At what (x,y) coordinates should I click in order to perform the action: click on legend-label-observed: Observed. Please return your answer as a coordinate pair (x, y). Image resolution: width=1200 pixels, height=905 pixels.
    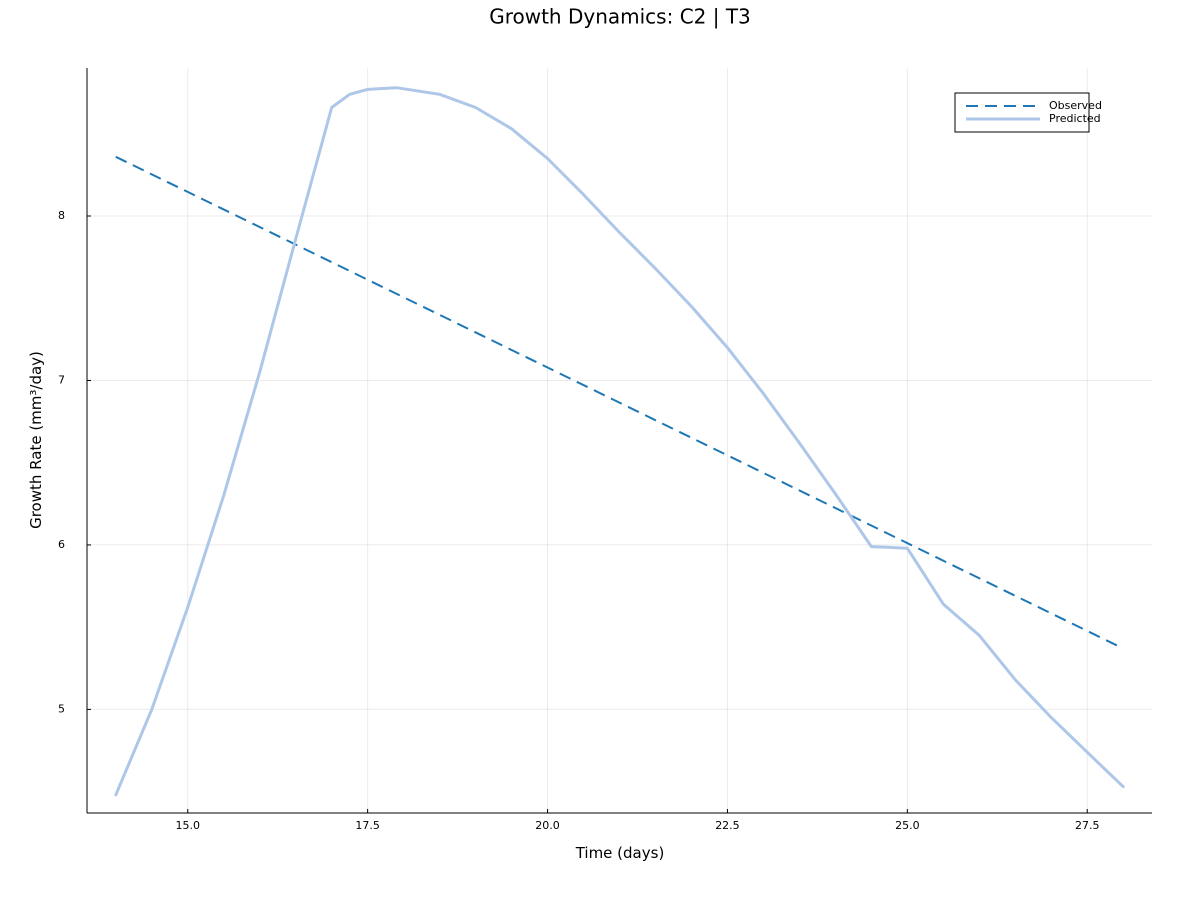
    Looking at the image, I should click on (1075, 105).